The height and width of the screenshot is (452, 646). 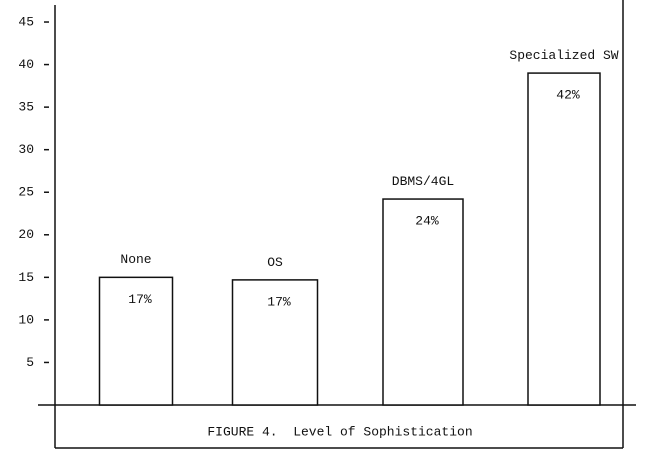 I want to click on y-tick-label: 45, so click(x=26, y=21).